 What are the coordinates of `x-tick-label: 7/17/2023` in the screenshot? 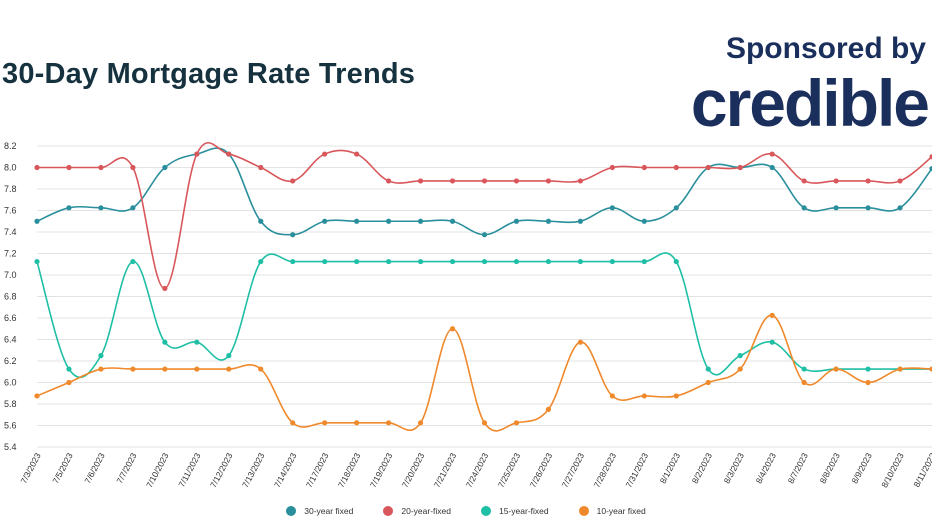 It's located at (317, 470).